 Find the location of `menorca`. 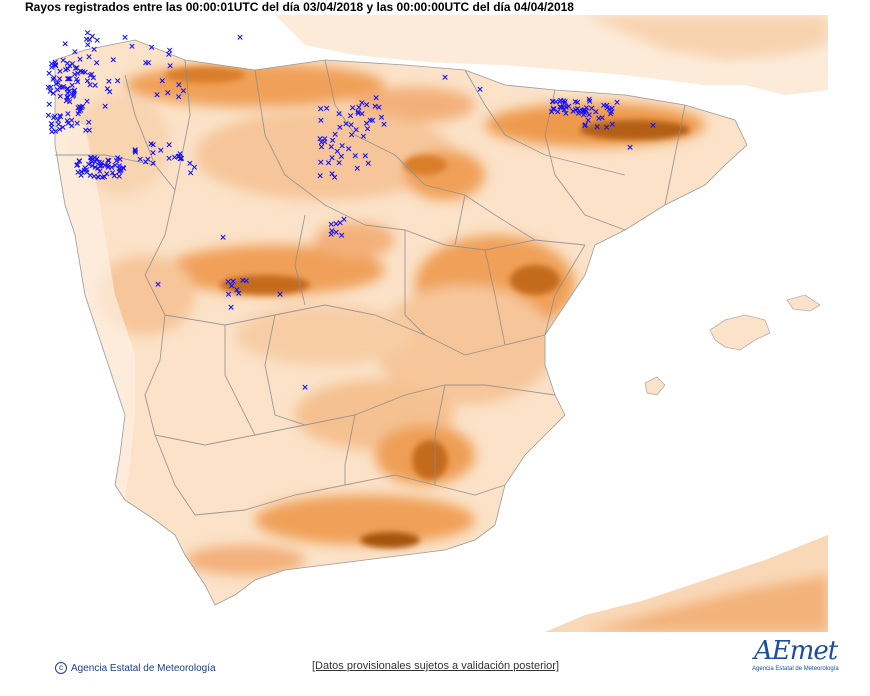

menorca is located at coordinates (803, 303).